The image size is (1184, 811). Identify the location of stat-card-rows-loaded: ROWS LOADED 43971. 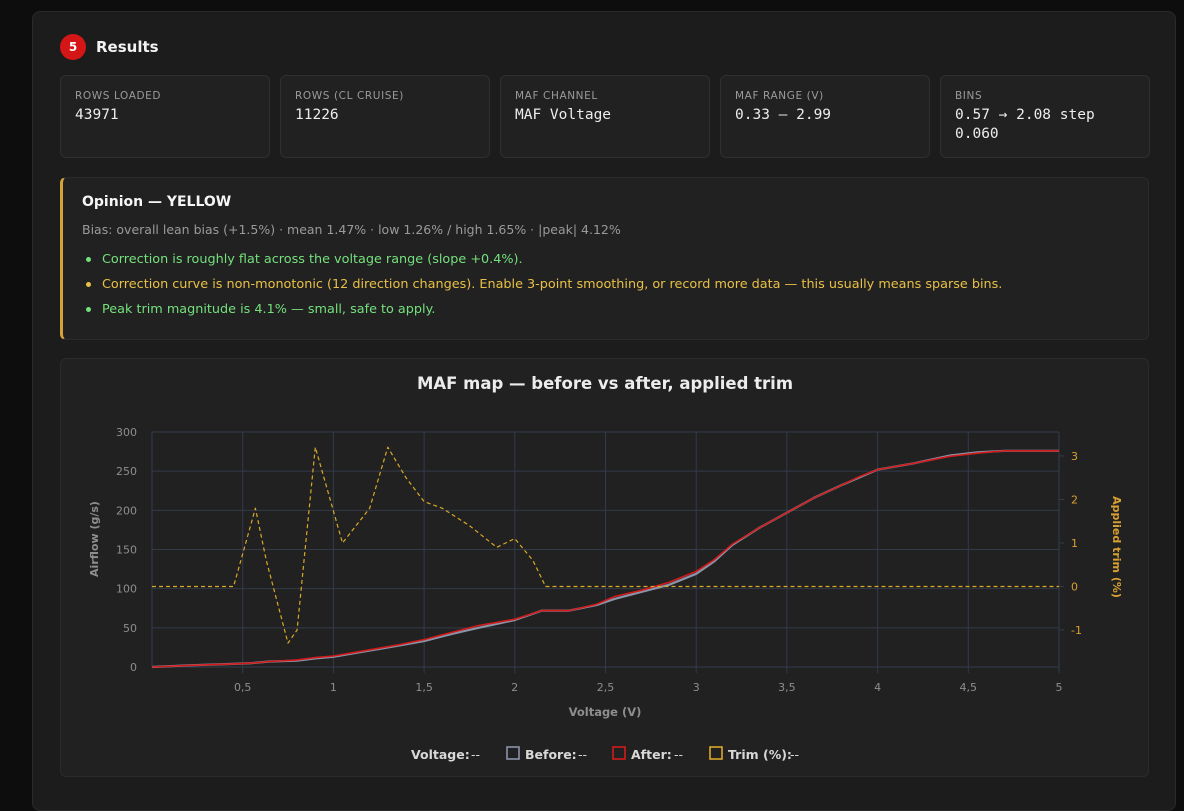
(165, 116).